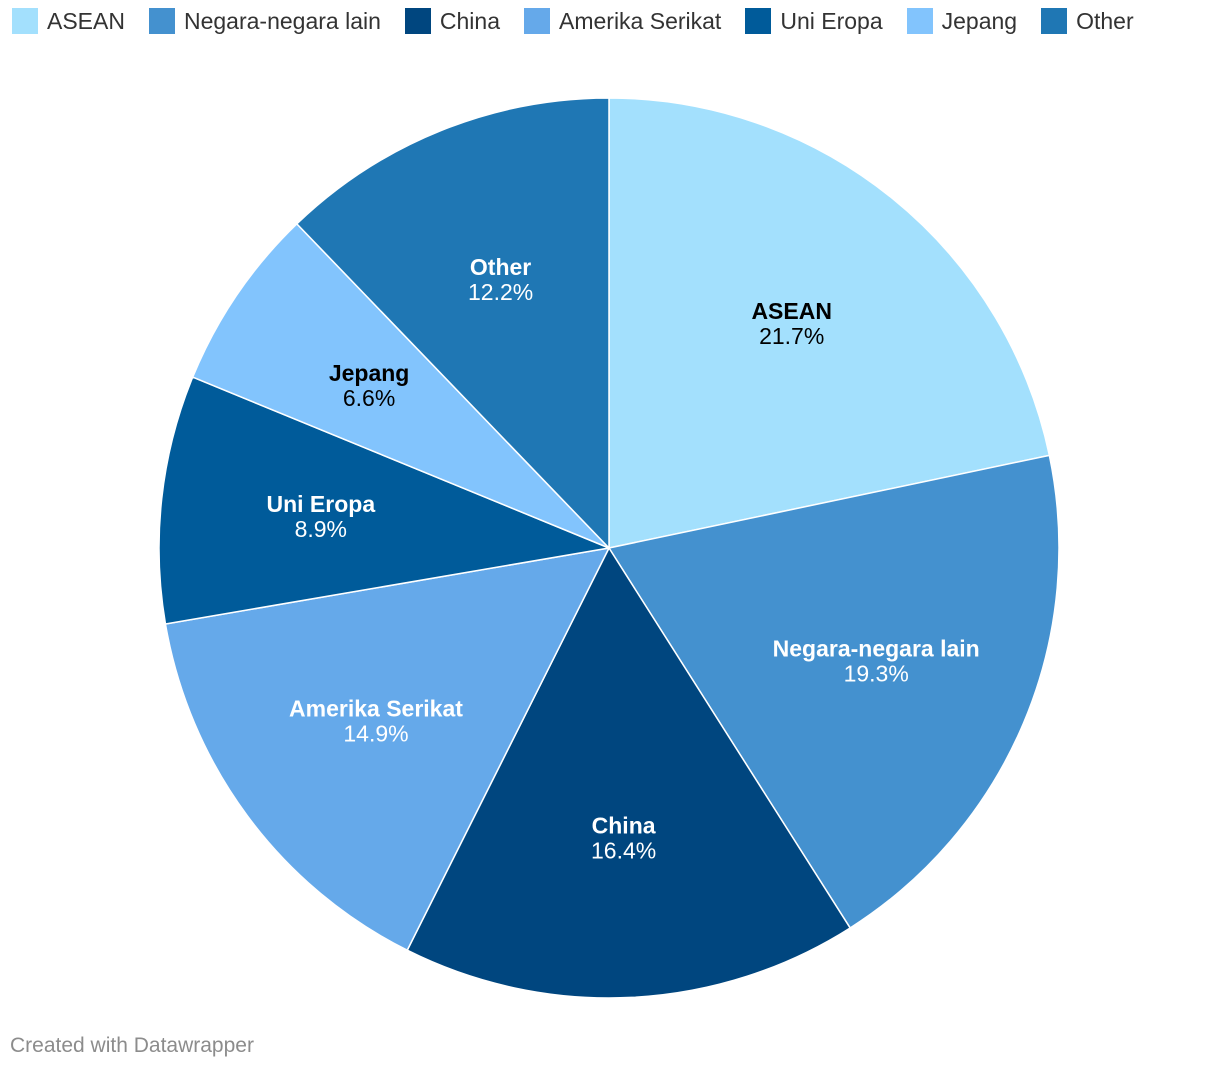 The height and width of the screenshot is (1070, 1220). Describe the element at coordinates (387, 749) in the screenshot. I see `pie-slice-amerika-serikat` at that location.